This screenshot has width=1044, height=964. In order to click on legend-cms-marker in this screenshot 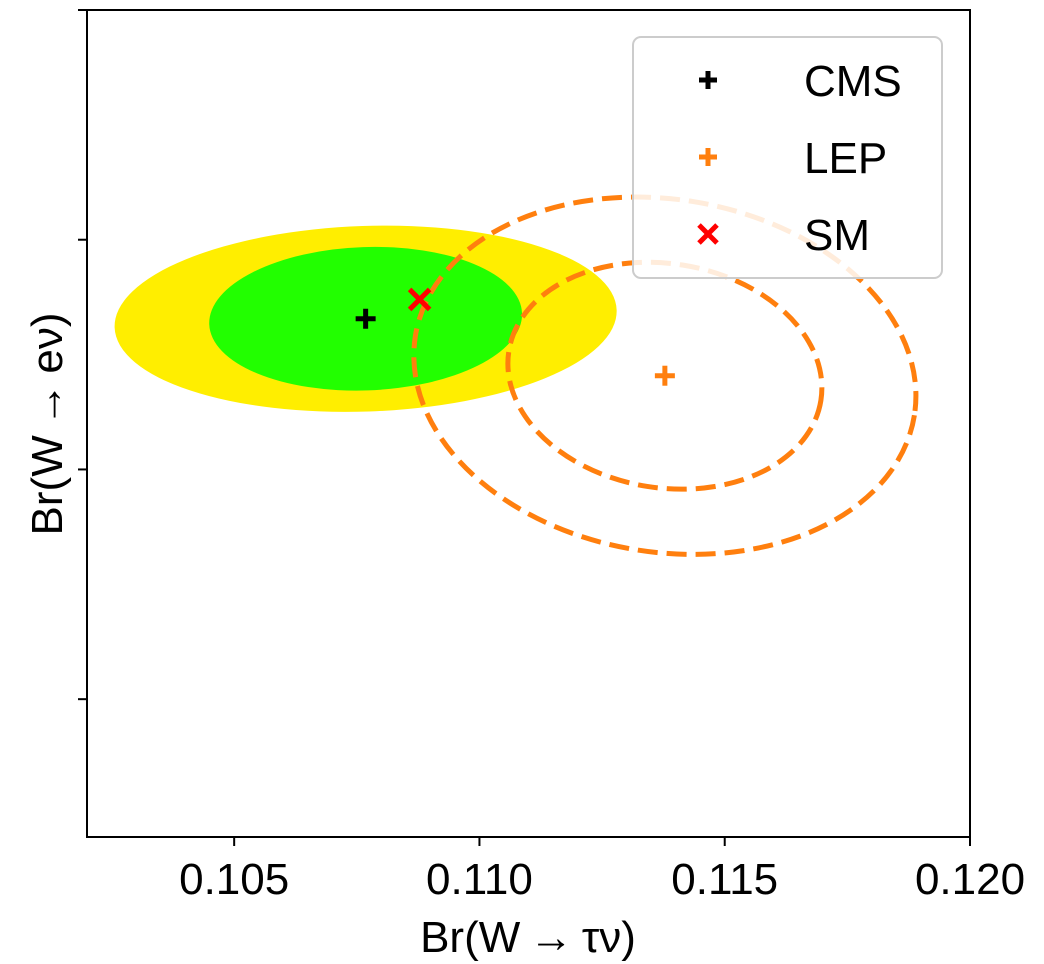, I will do `click(708, 80)`.